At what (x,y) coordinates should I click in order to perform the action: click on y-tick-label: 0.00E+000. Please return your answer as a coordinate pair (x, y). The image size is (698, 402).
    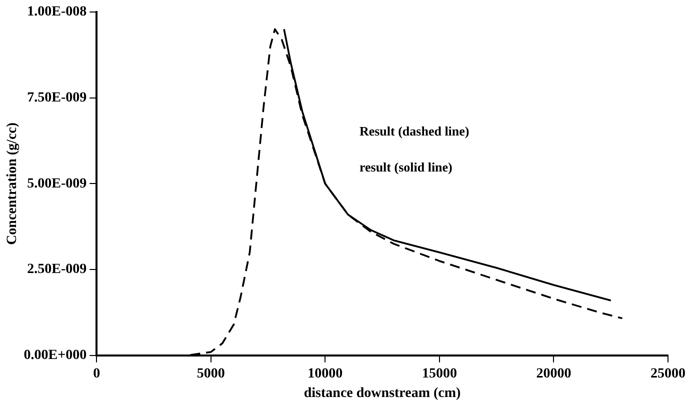
    Looking at the image, I should click on (55, 356).